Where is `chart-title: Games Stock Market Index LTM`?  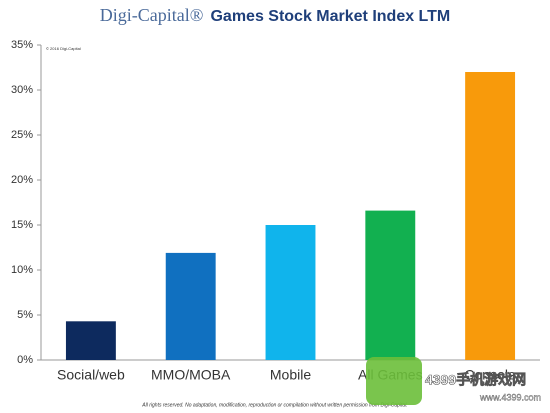 chart-title: Games Stock Market Index LTM is located at coordinates (330, 16).